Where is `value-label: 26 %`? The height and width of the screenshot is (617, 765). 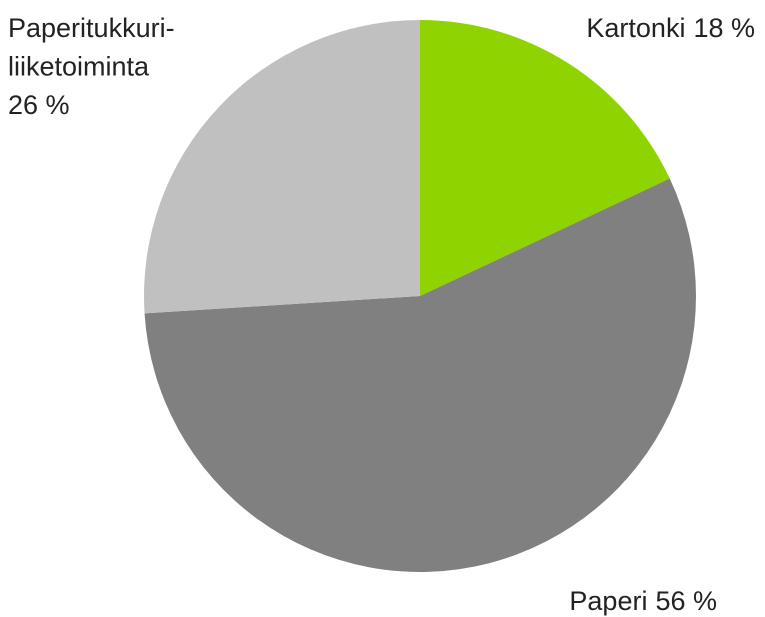 value-label: 26 % is located at coordinates (39, 105).